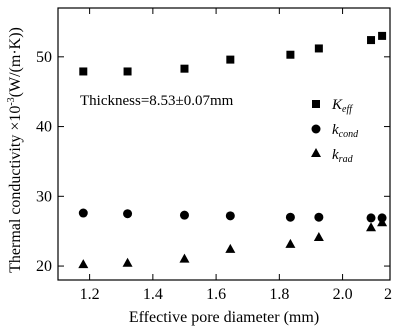 The width and height of the screenshot is (394, 330). I want to click on legend-keff-main: K, so click(337, 105).